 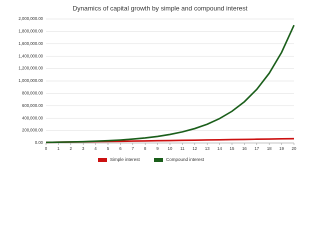 What do you see at coordinates (31, 80) in the screenshot?
I see `y-tick-label: 1,000,000.00` at bounding box center [31, 80].